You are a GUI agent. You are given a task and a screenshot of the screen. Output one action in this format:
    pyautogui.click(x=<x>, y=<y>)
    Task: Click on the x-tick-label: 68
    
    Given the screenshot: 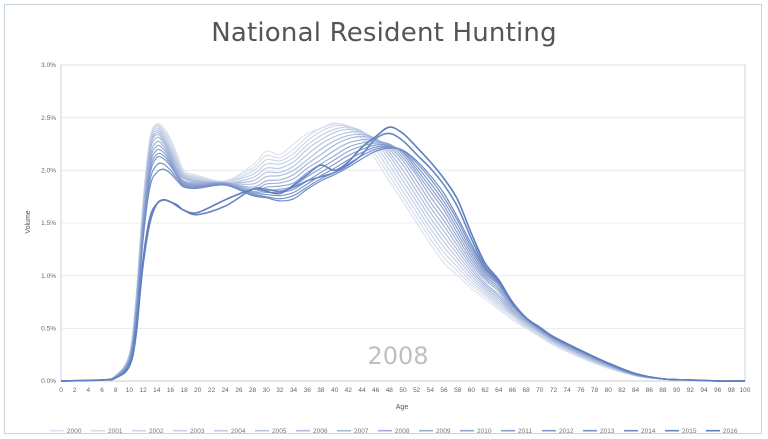 What is the action you would take?
    pyautogui.click(x=527, y=390)
    